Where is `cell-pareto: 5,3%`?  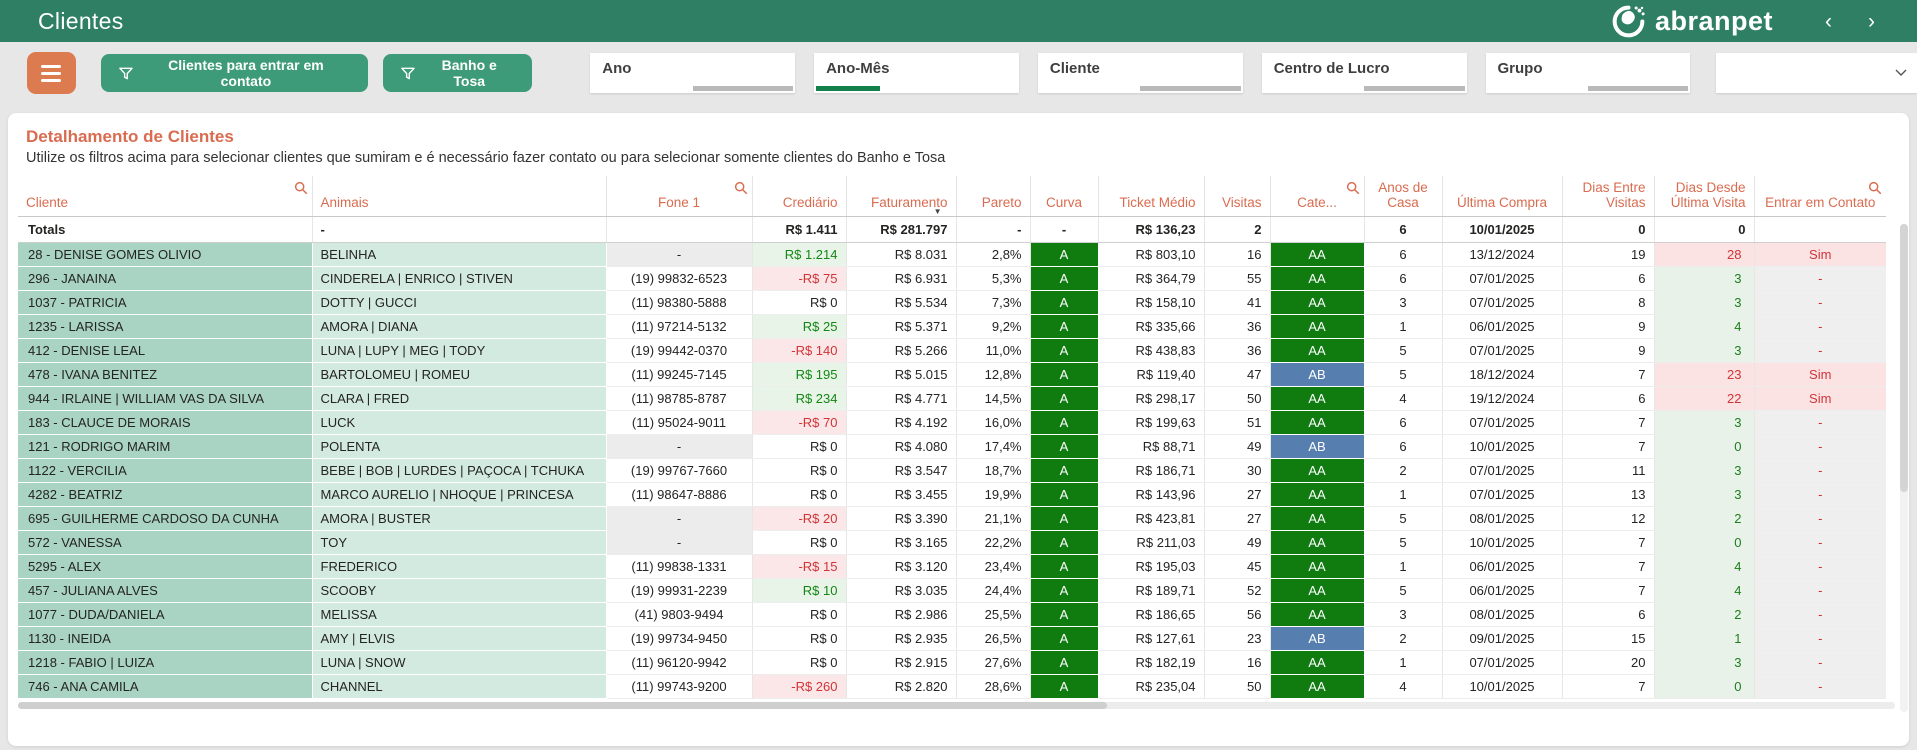
cell-pareto: 5,3% is located at coordinates (993, 278).